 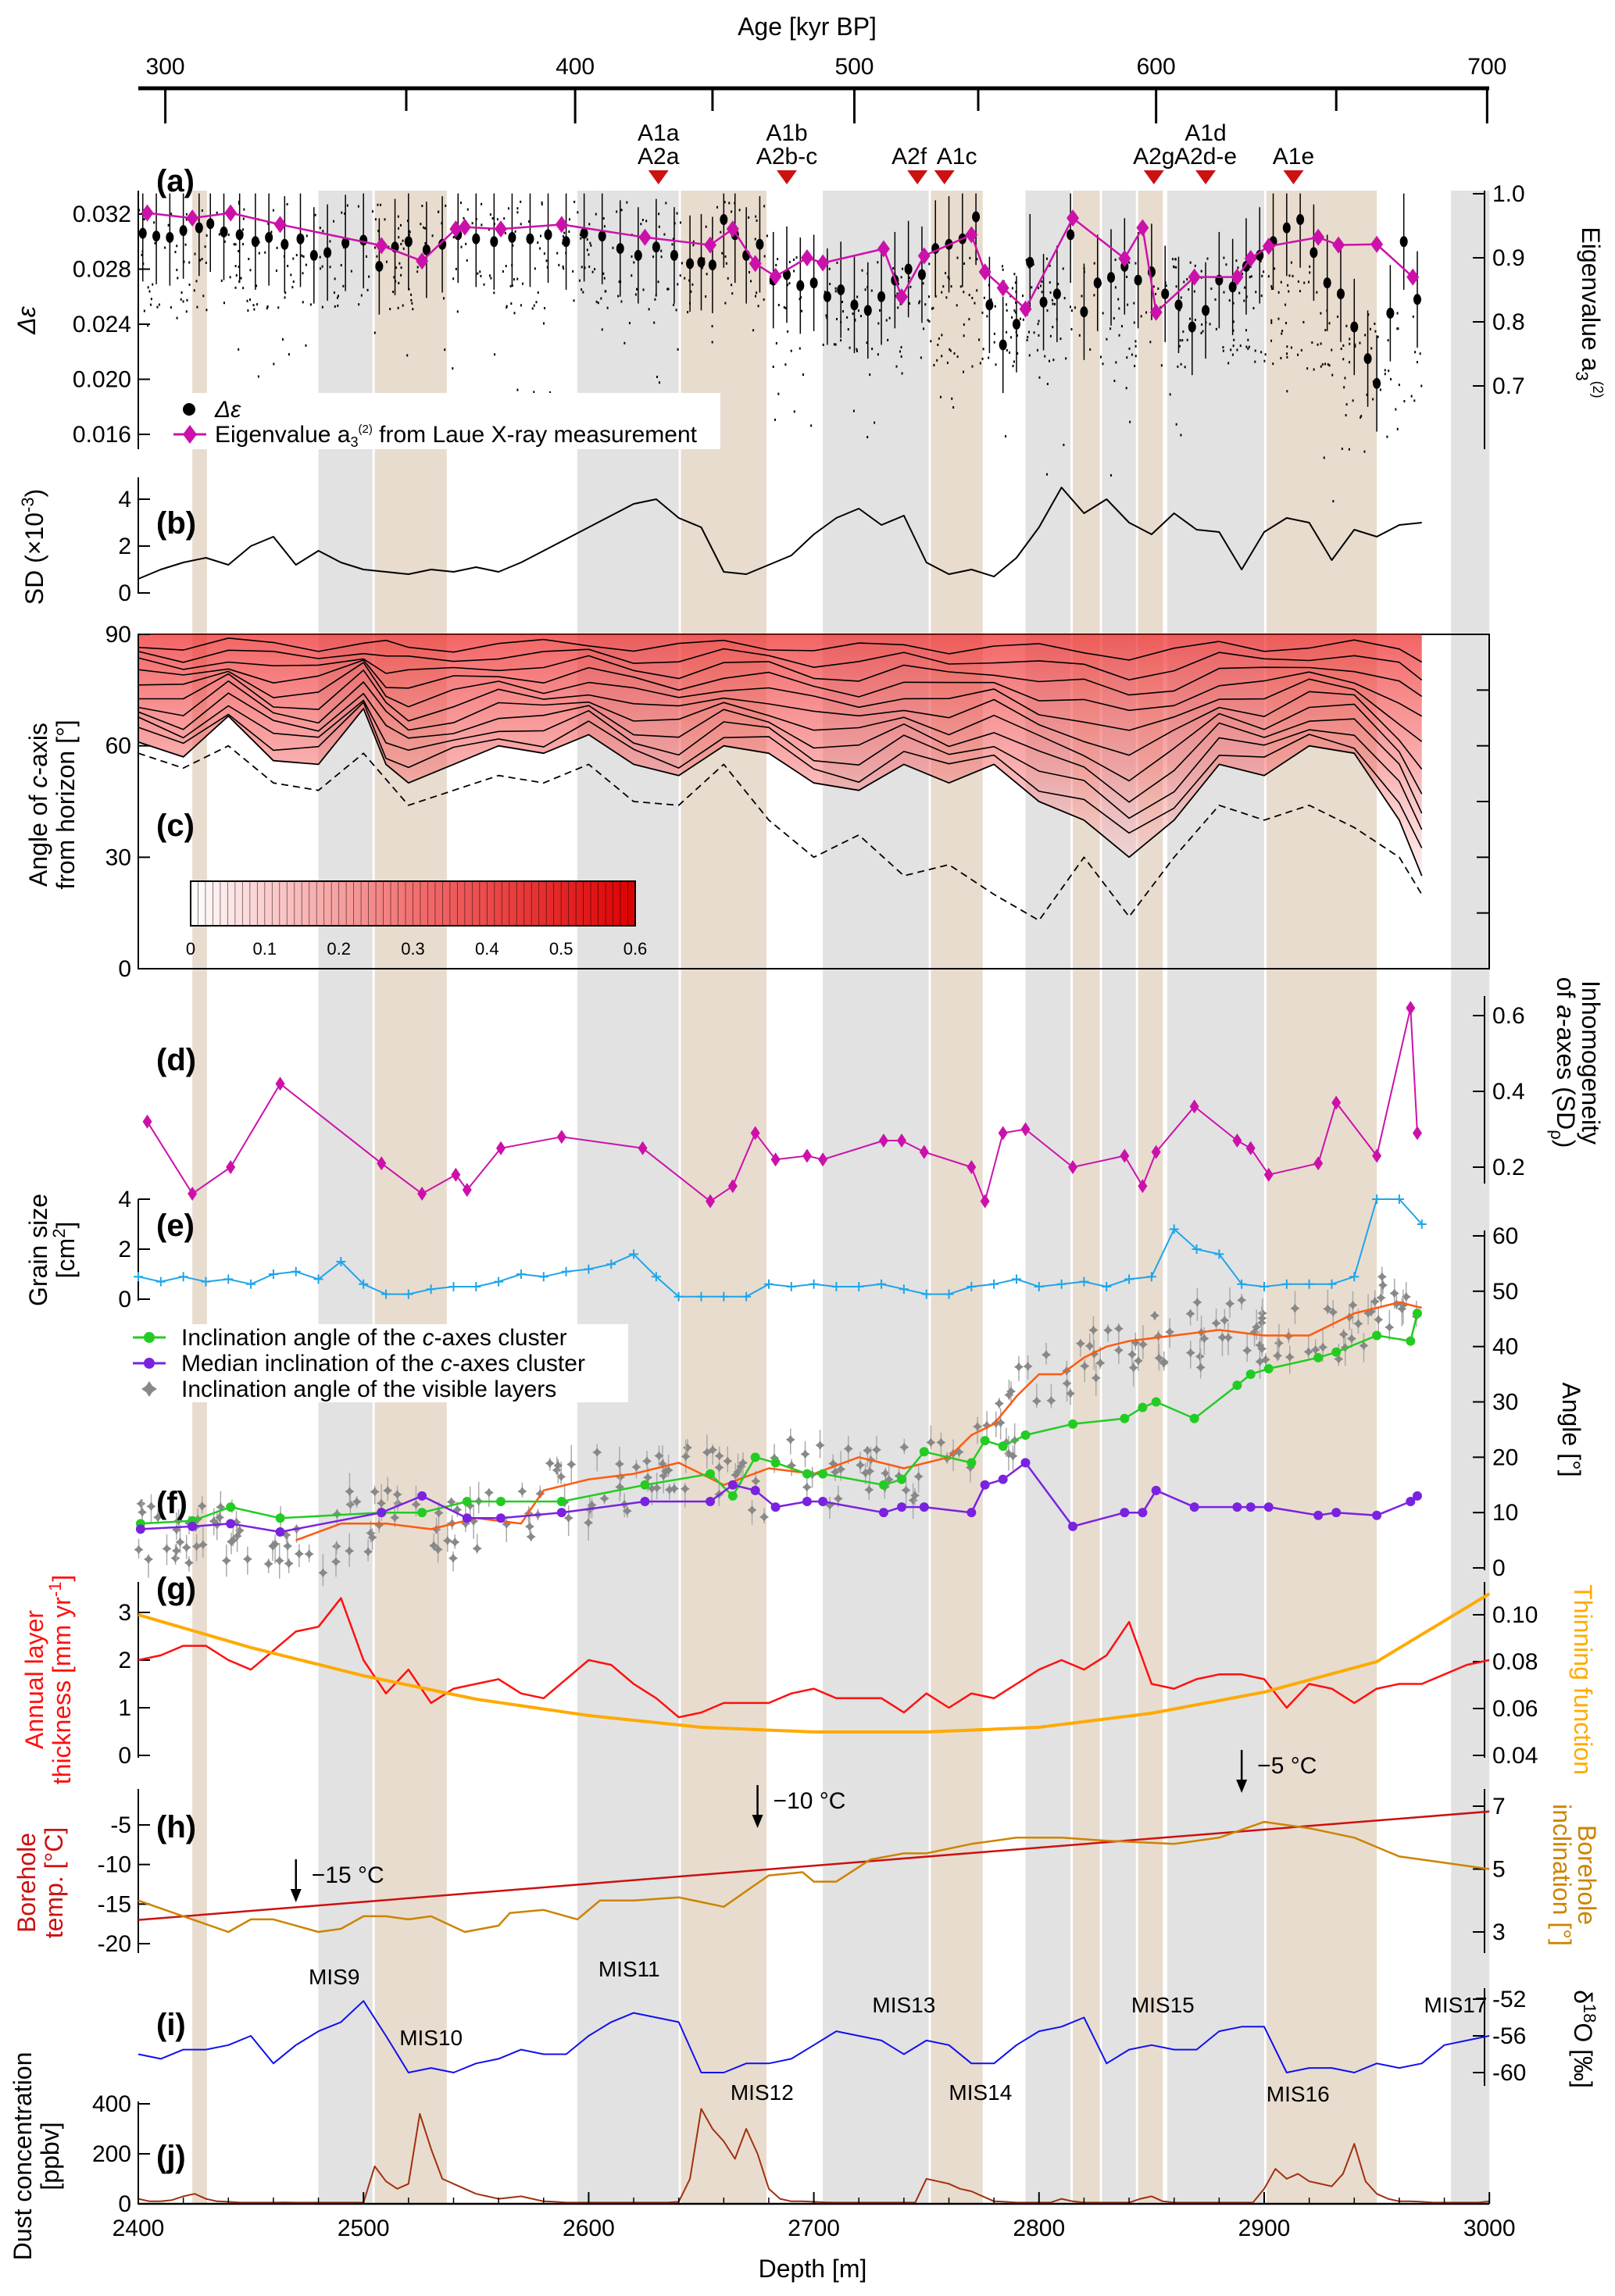 What do you see at coordinates (636, 949) in the screenshot?
I see `colorbar-tick-label: 0.6` at bounding box center [636, 949].